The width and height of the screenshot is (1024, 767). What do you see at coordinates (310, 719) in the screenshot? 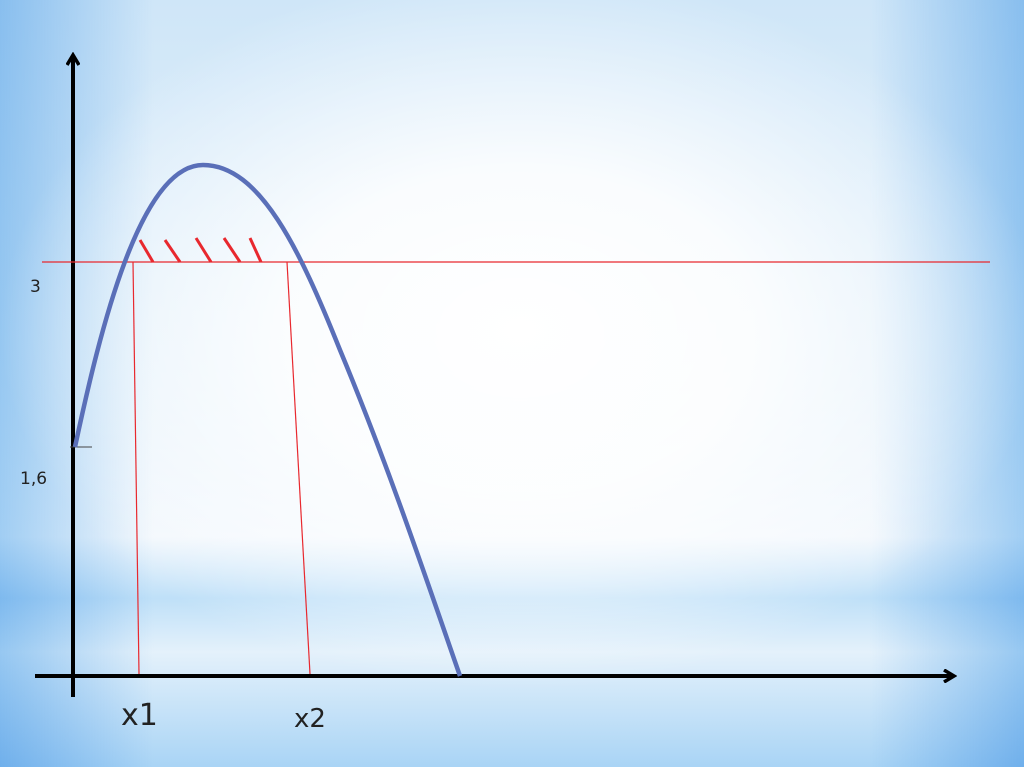
I see `x2-label: x2` at bounding box center [310, 719].